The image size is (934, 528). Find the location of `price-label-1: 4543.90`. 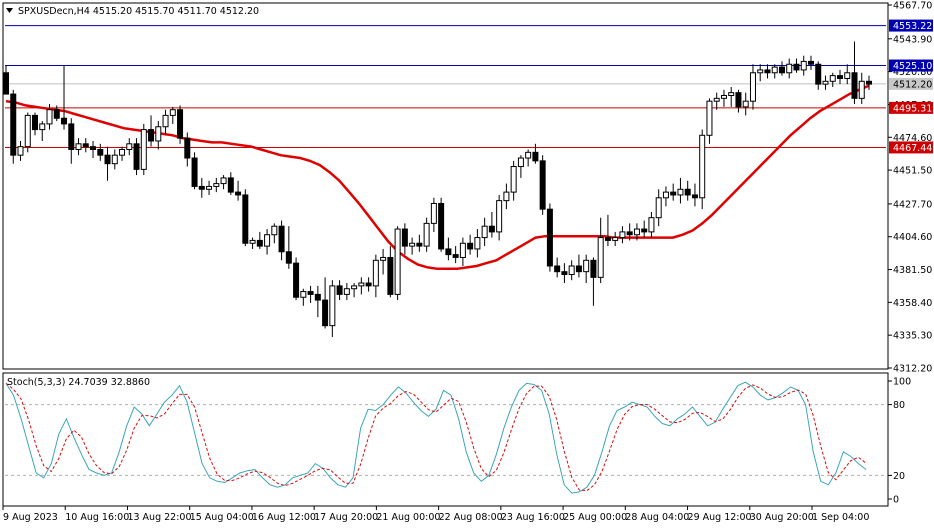

price-label-1: 4543.90 is located at coordinates (912, 39).